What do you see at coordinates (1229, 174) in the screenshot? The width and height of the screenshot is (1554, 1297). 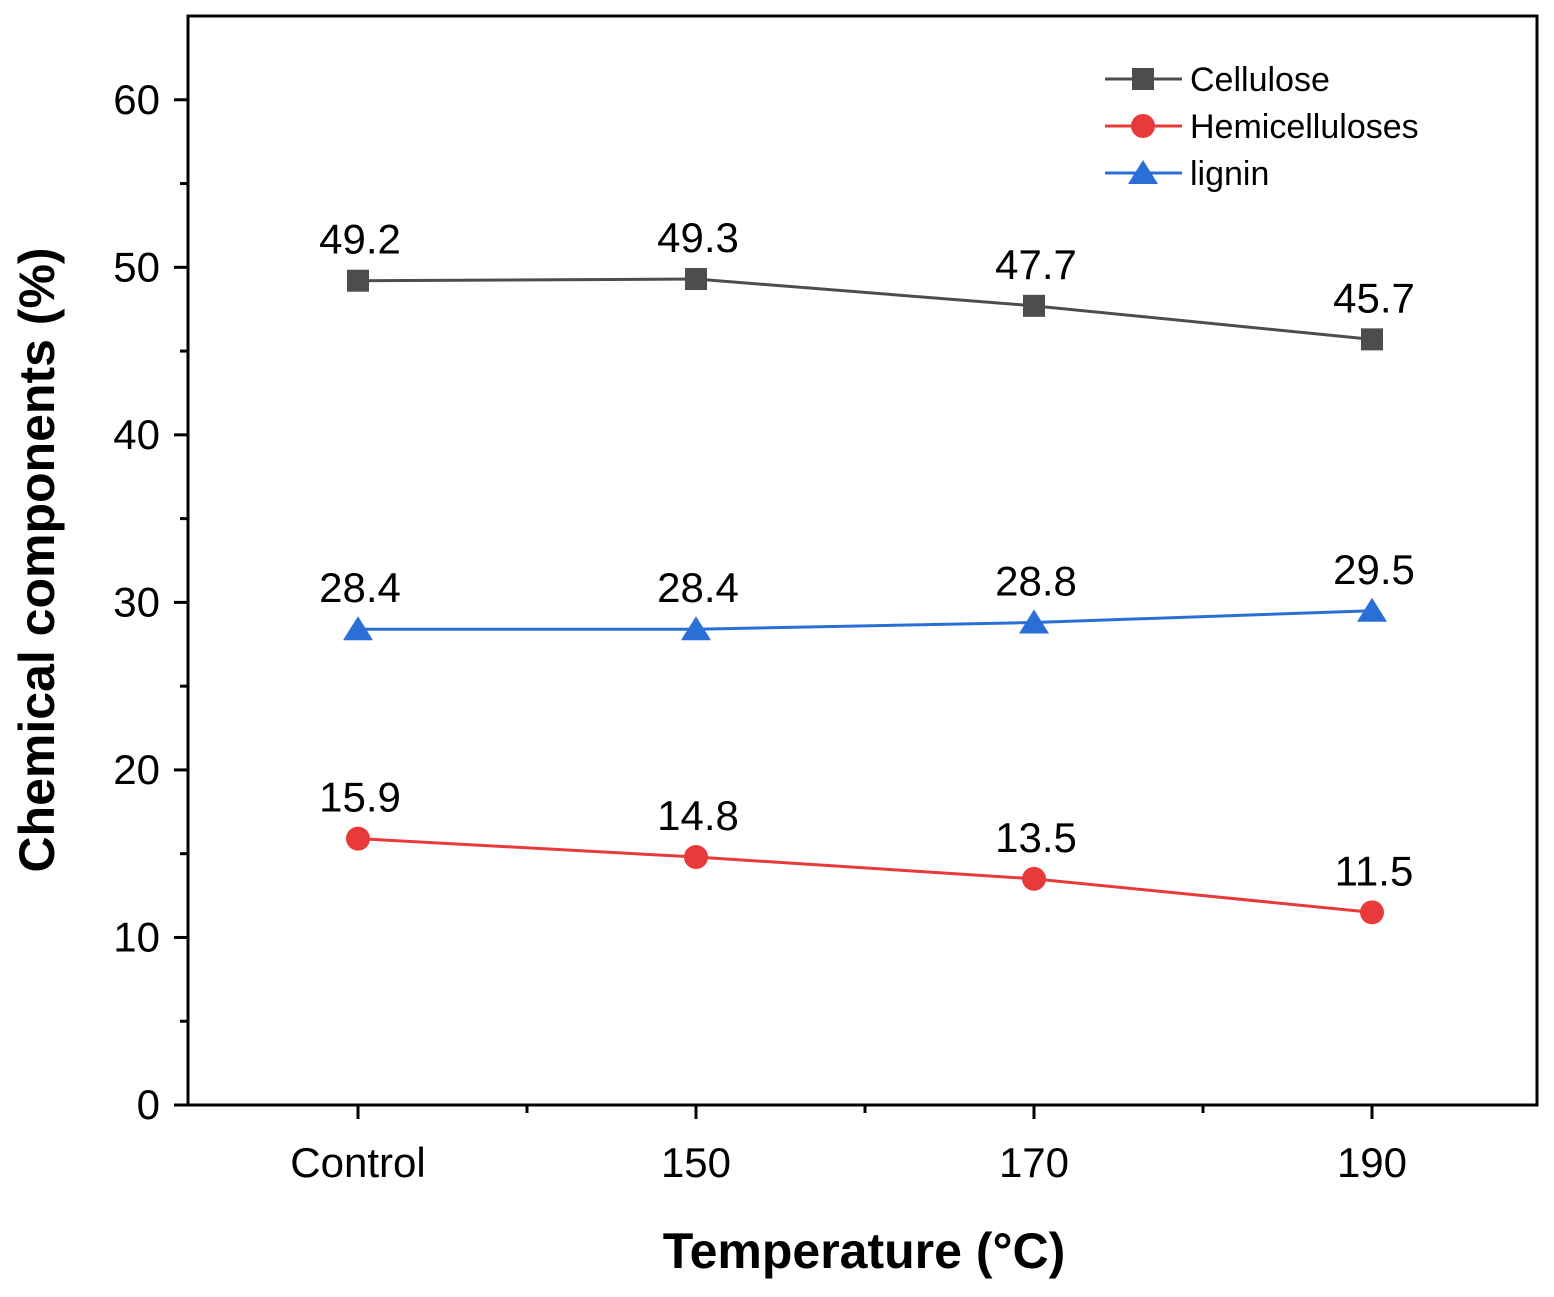 I see `legend-label-lignin: lignin` at bounding box center [1229, 174].